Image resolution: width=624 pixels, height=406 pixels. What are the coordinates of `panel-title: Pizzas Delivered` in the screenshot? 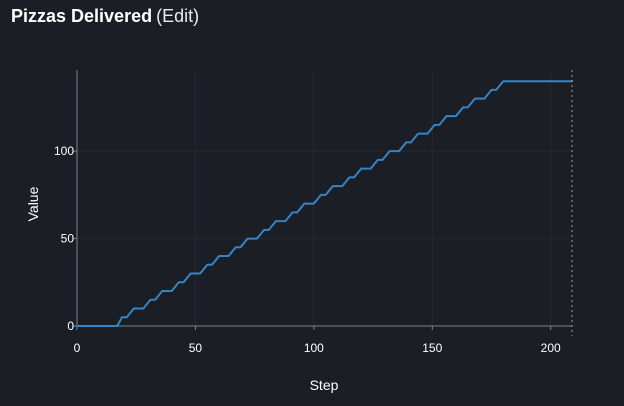 It's located at (82, 16).